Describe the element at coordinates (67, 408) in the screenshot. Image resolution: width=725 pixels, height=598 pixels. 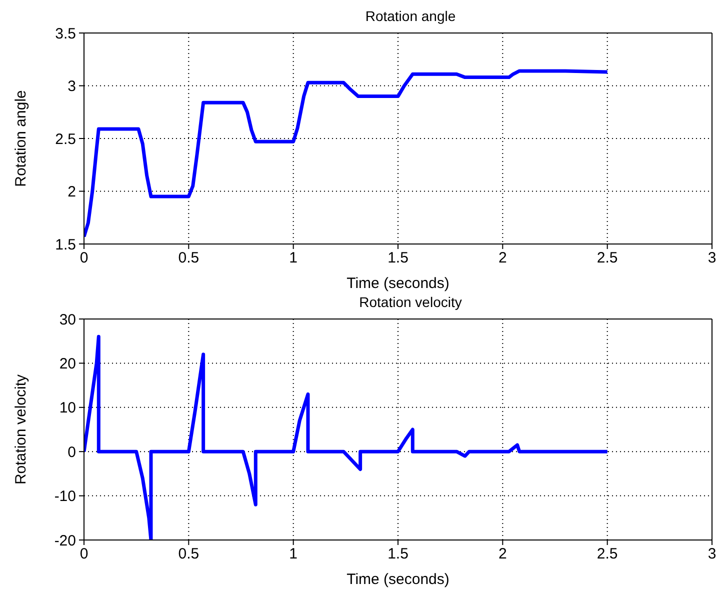
I see `y-tick-label: 10` at that location.